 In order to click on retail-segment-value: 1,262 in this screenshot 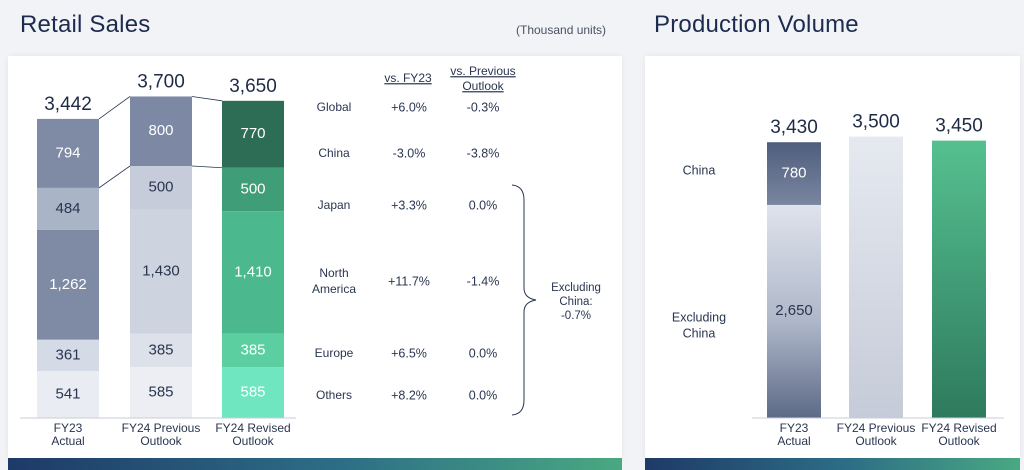, I will do `click(68, 284)`.